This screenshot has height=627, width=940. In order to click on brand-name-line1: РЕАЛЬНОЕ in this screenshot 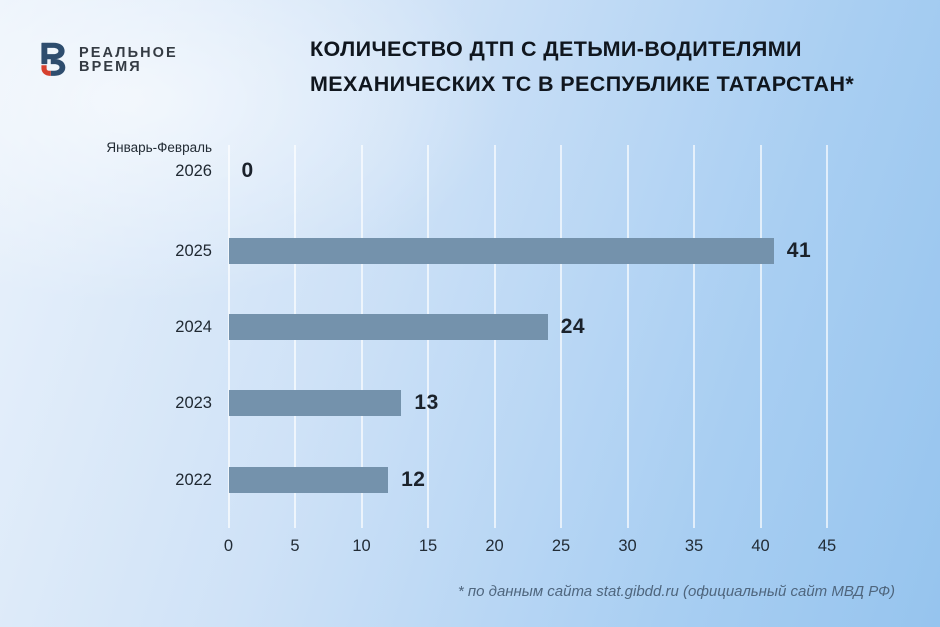, I will do `click(128, 53)`.